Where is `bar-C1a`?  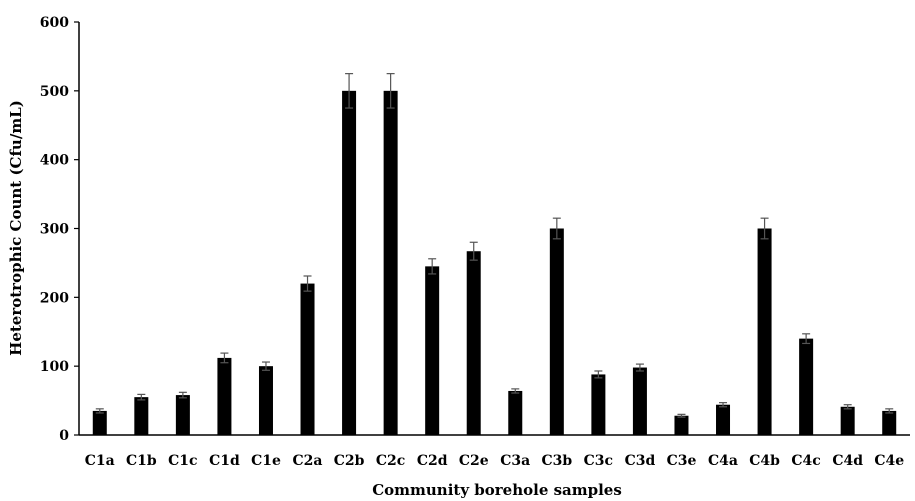 bar-C1a is located at coordinates (99, 422).